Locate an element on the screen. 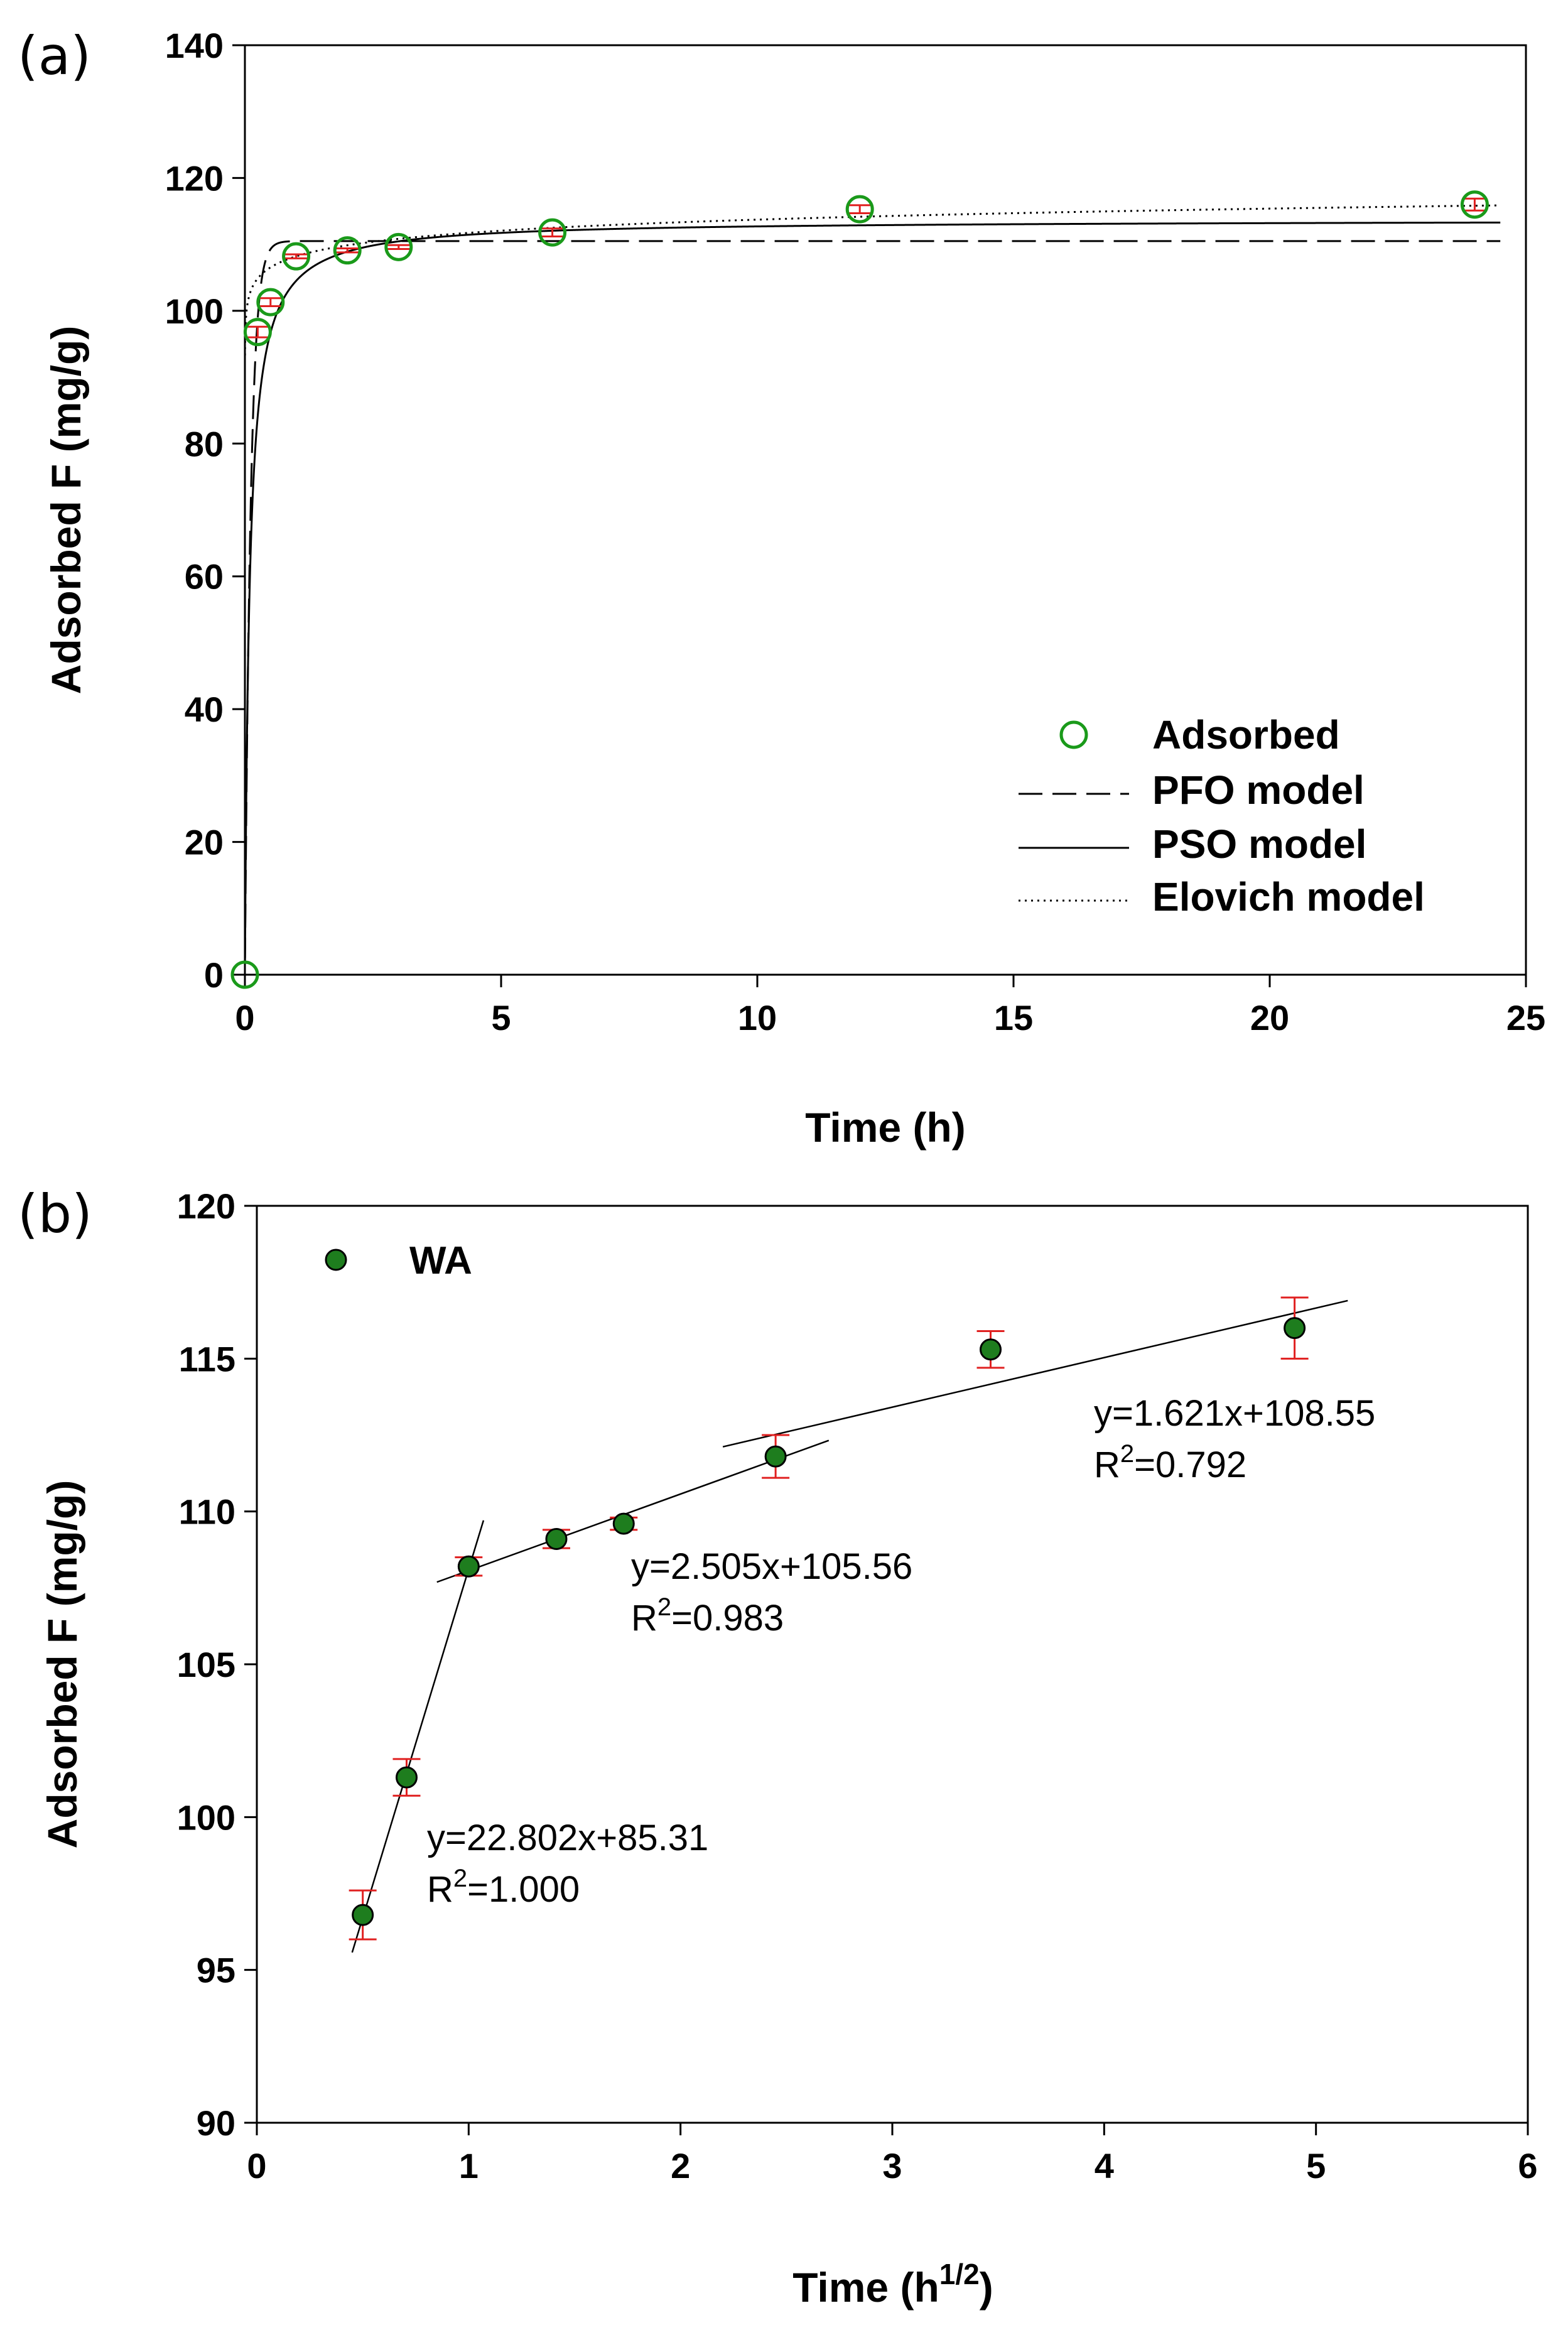 Image resolution: width=1568 pixels, height=2330 pixels. panel-b-y-tick-label: 100 is located at coordinates (206, 1817).